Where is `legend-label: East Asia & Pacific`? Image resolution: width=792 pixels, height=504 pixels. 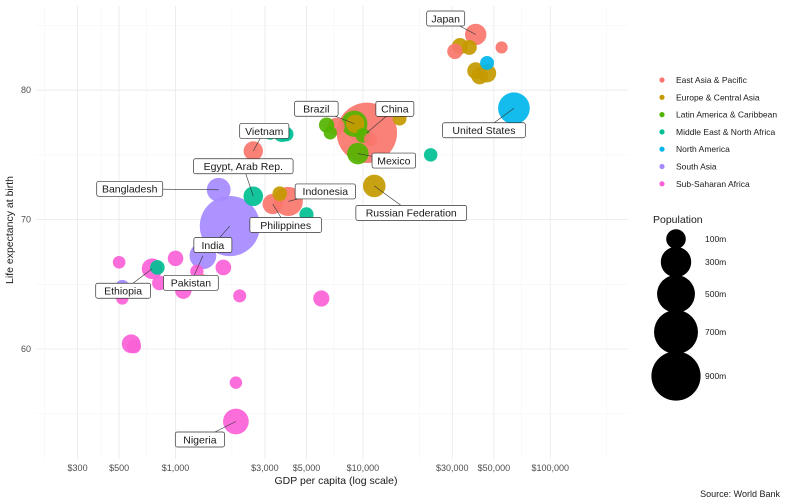 legend-label: East Asia & Pacific is located at coordinates (712, 80).